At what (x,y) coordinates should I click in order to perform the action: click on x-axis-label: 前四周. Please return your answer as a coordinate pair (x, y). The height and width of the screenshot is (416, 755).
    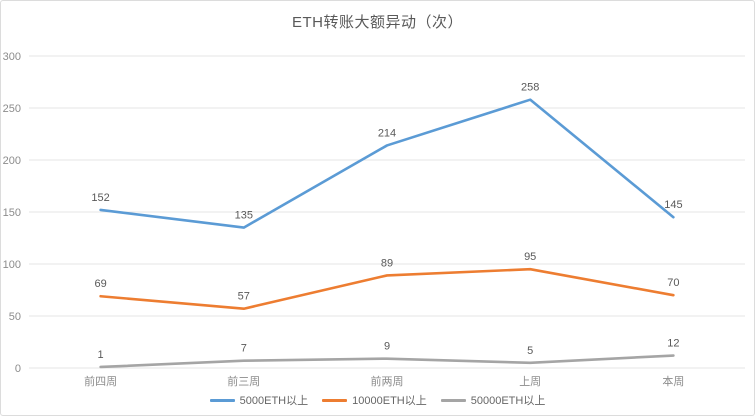
    Looking at the image, I should click on (100, 381).